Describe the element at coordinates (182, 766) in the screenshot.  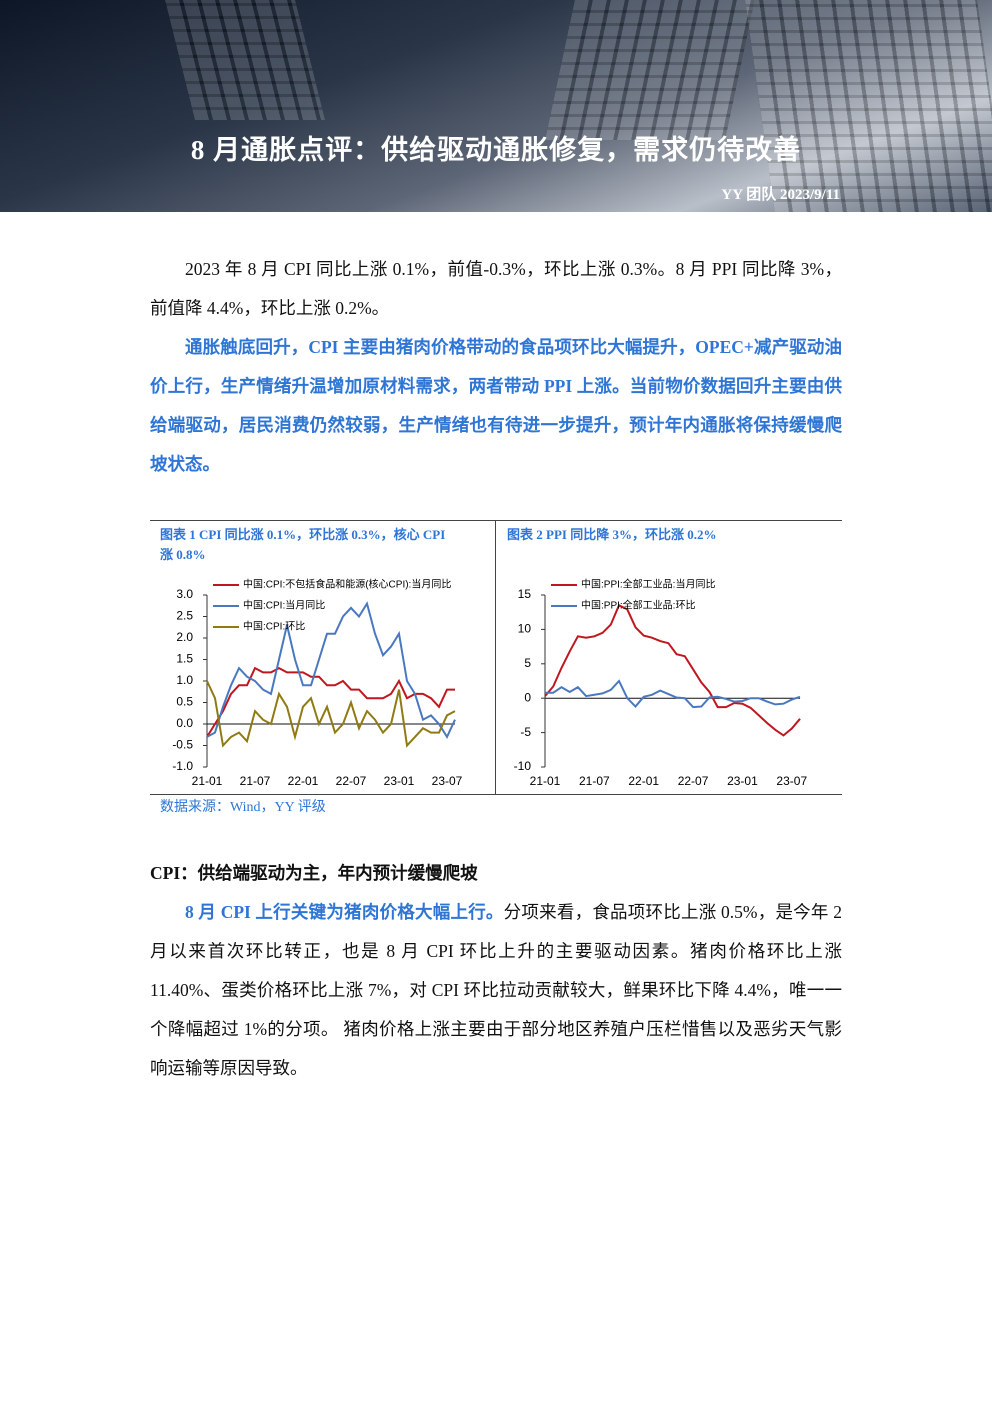
I see `y-tick-label: -1.0` at that location.